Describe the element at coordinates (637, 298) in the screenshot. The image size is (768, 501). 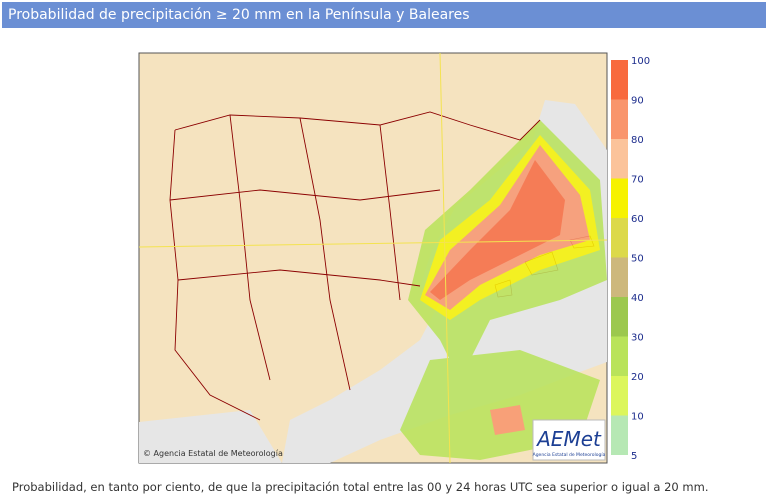
I see `legend-tick-label: 40` at that location.